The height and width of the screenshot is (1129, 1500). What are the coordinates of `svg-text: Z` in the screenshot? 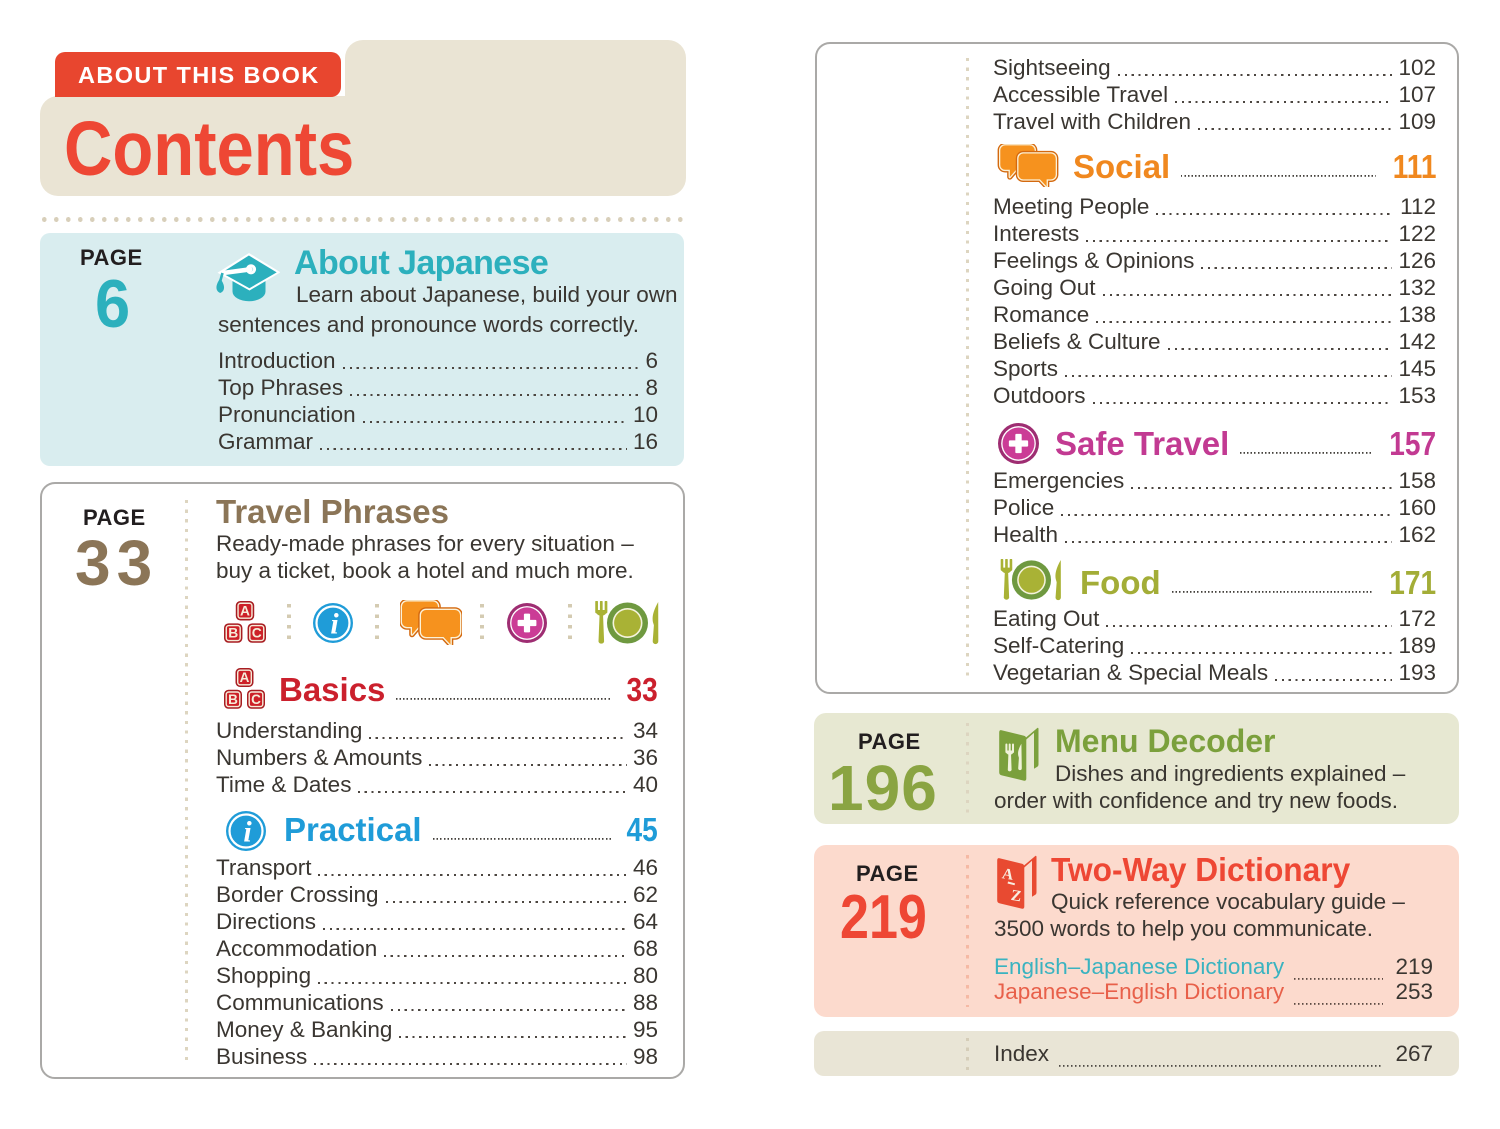 It's located at (1016, 896).